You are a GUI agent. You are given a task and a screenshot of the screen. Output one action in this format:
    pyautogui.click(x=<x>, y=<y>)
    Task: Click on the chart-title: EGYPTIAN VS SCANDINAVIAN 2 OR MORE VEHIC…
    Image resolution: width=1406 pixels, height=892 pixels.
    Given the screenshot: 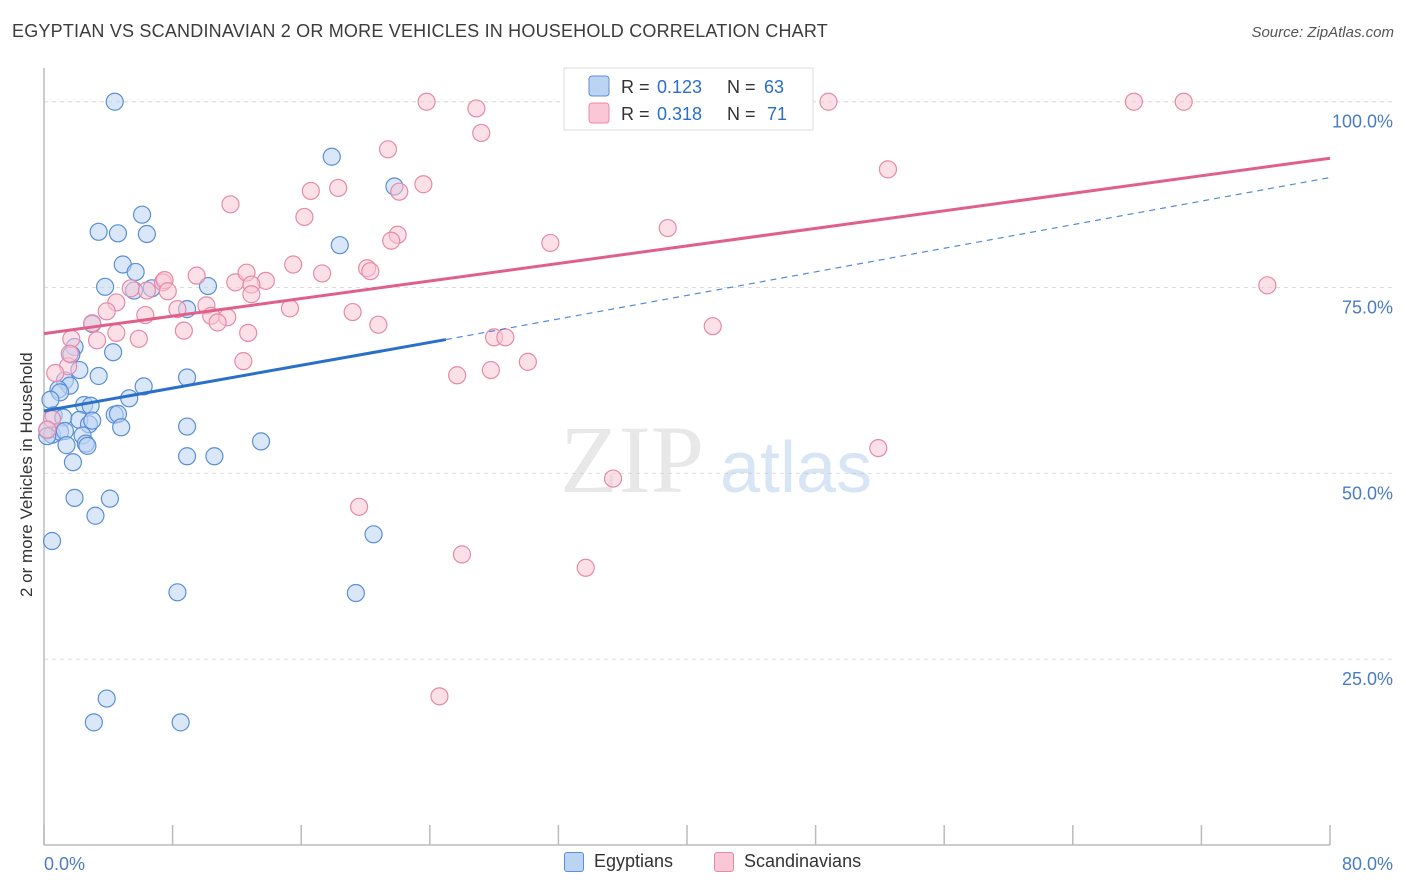 What is the action you would take?
    pyautogui.click(x=420, y=31)
    